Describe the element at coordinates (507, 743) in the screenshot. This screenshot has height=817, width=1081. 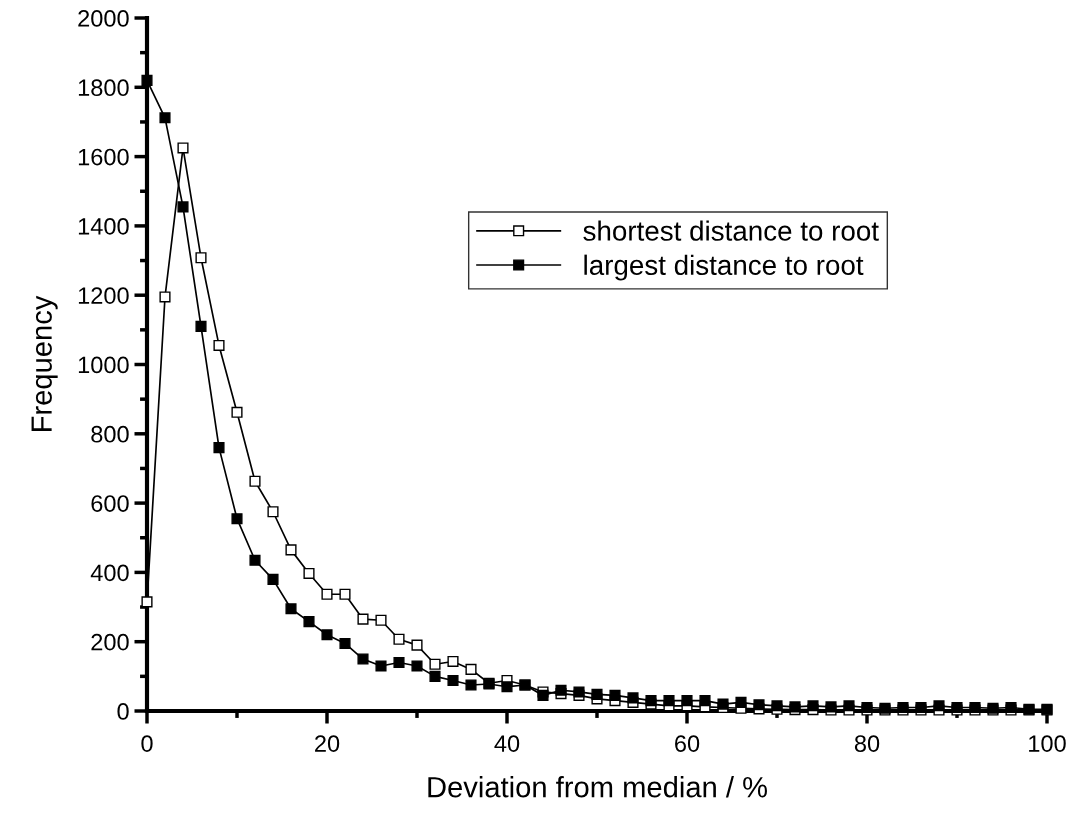
I see `x-tick-label: 40` at that location.